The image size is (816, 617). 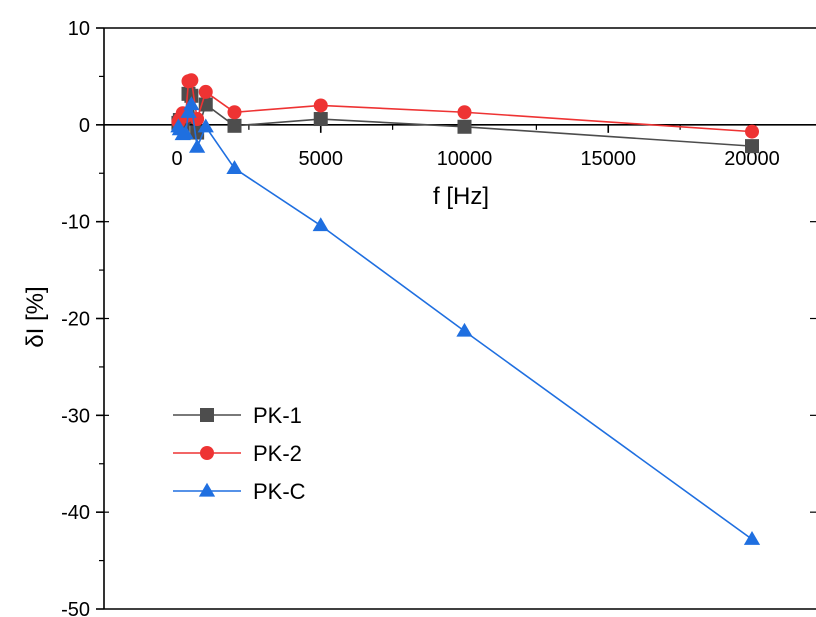 What do you see at coordinates (279, 491) in the screenshot?
I see `legend-label: PK-C` at bounding box center [279, 491].